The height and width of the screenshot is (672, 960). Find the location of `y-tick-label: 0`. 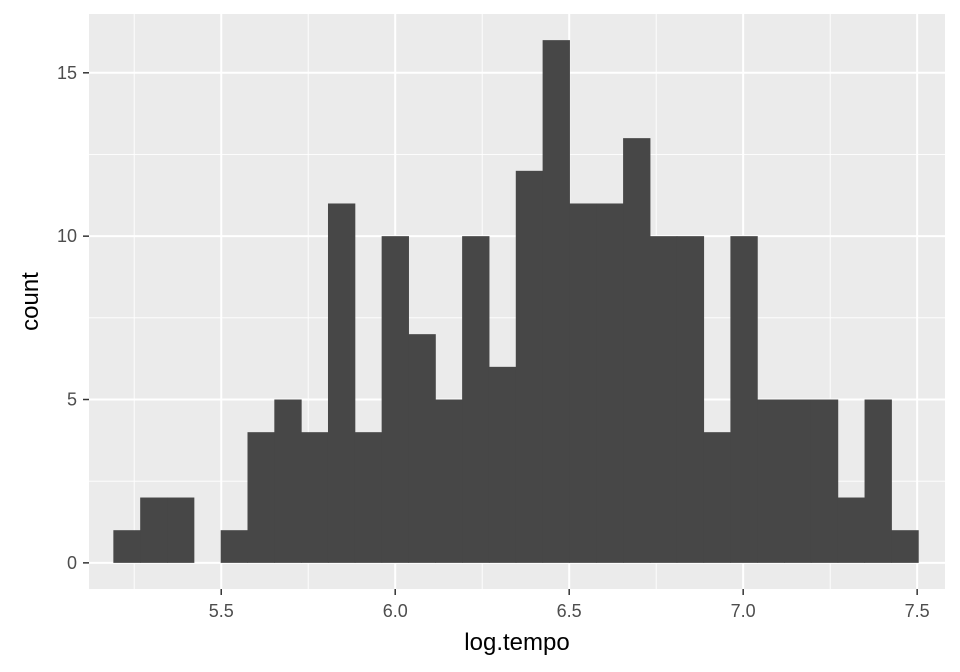

y-tick-label: 0 is located at coordinates (72, 563).